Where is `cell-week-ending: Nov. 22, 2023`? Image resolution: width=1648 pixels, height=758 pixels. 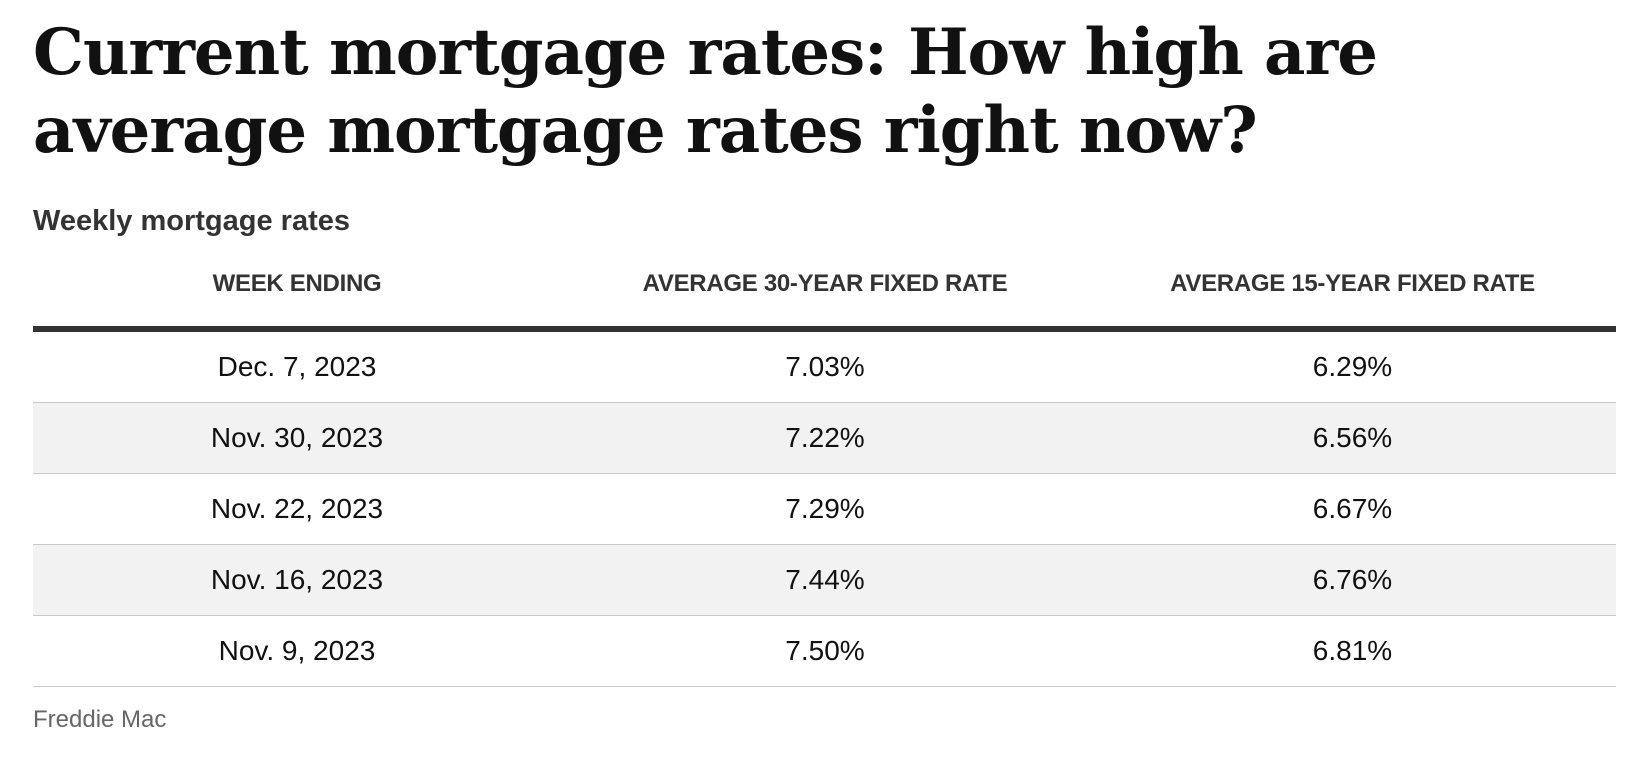
cell-week-ending: Nov. 22, 2023 is located at coordinates (297, 509).